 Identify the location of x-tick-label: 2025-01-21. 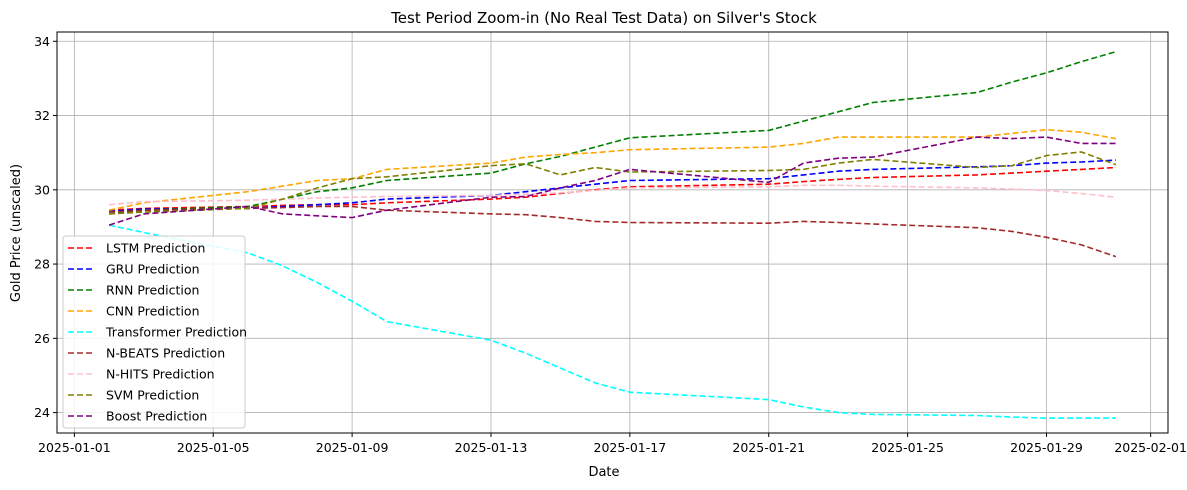
(768, 447).